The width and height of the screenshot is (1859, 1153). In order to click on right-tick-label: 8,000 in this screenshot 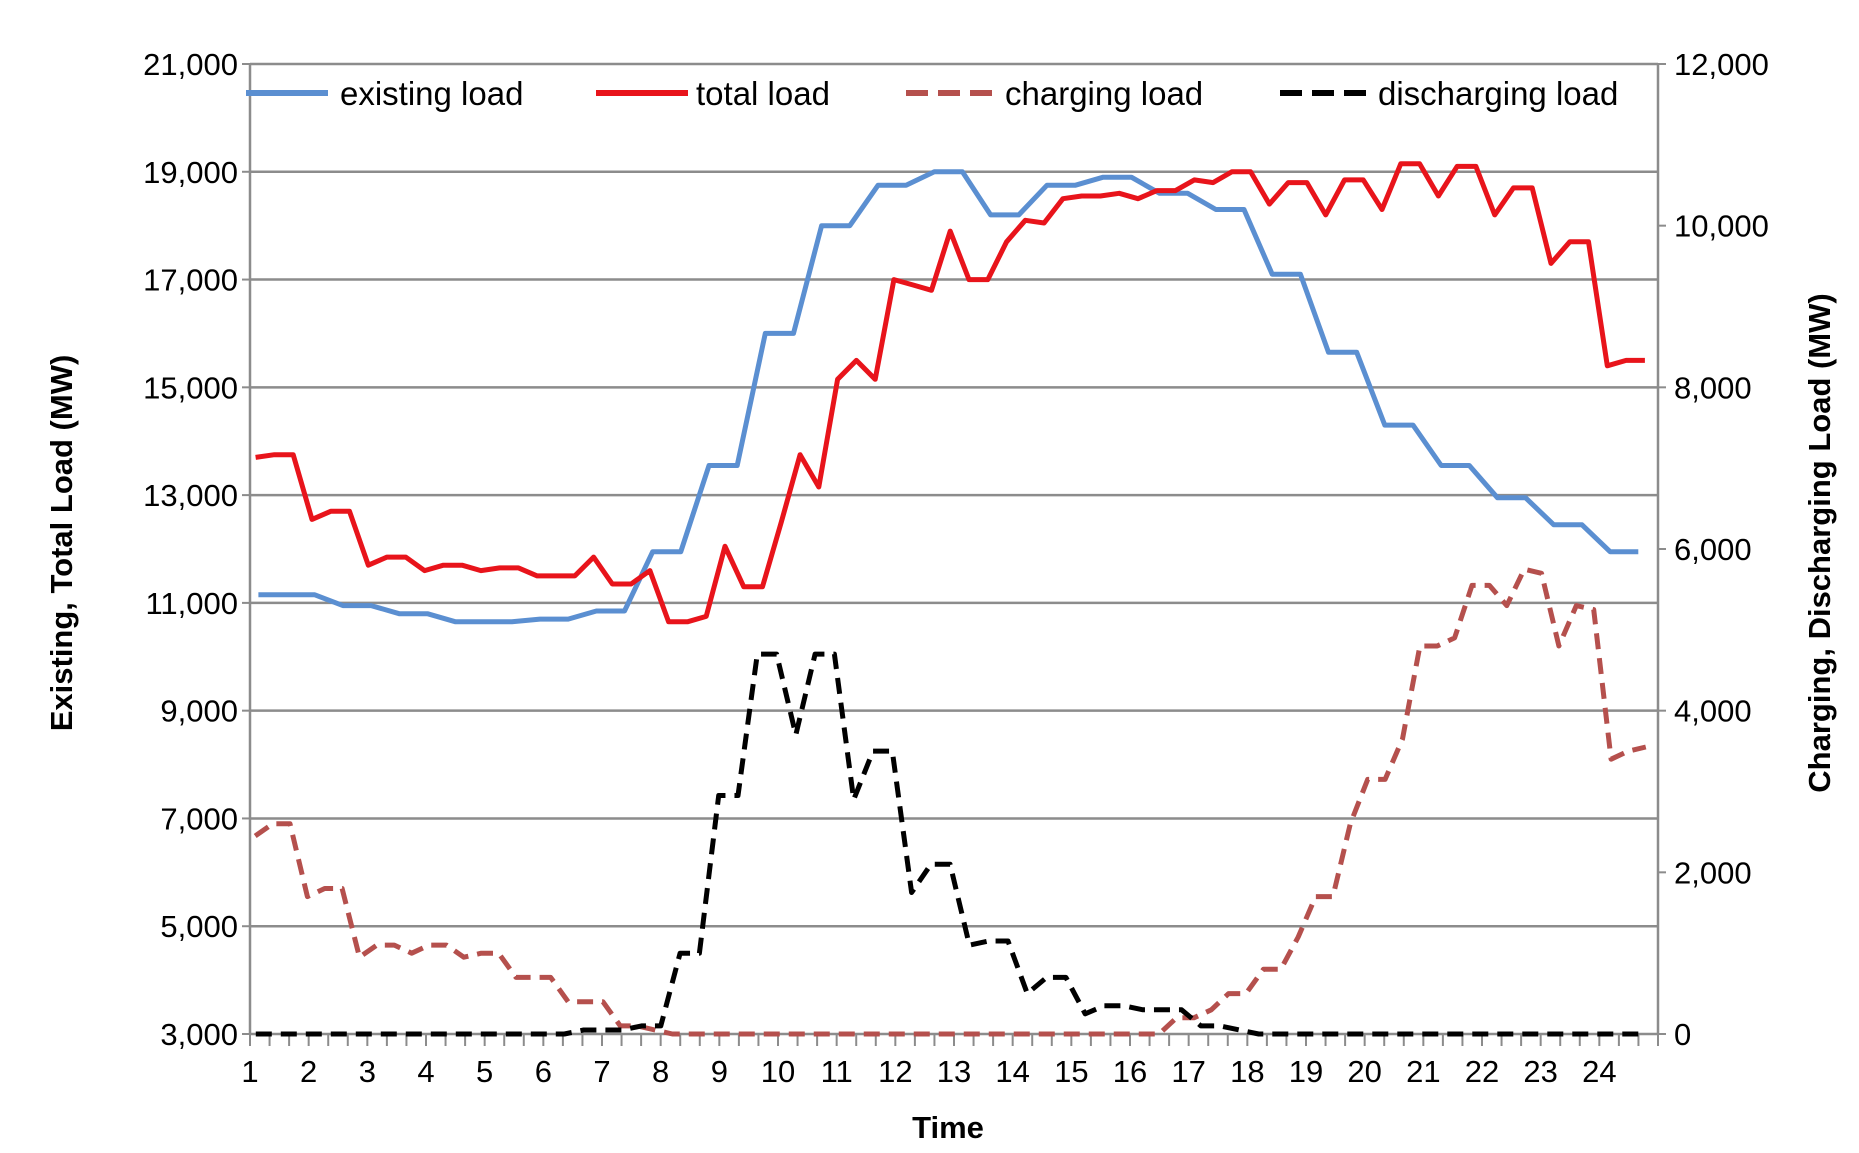, I will do `click(1713, 387)`.